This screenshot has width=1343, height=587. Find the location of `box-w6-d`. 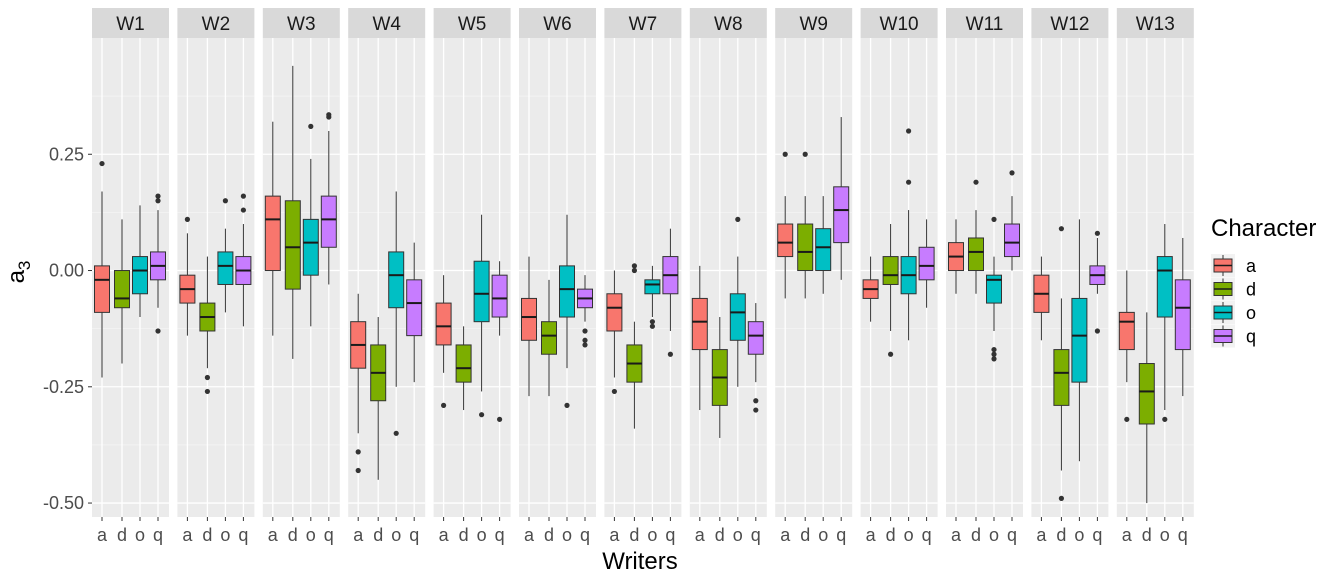

box-w6-d is located at coordinates (549, 338).